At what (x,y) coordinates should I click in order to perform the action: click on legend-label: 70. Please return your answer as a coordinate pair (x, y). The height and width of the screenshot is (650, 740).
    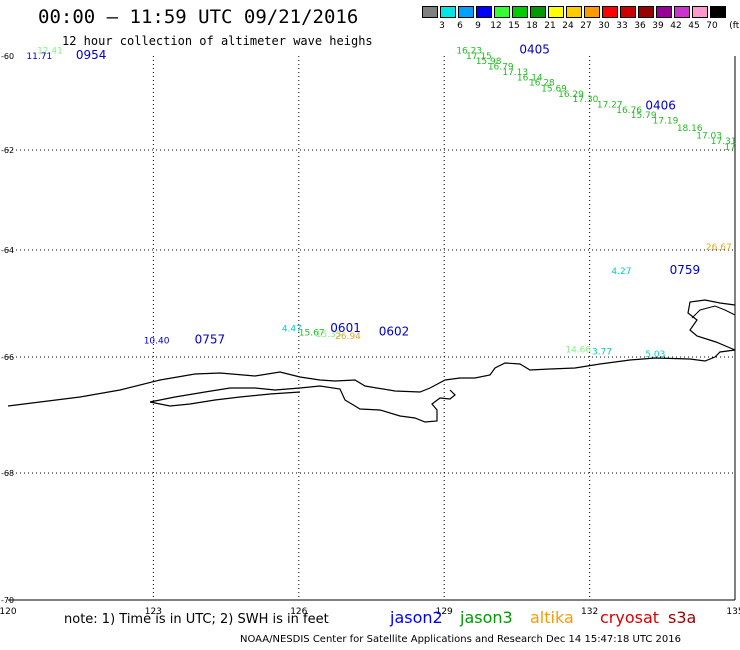
    Looking at the image, I should click on (712, 26).